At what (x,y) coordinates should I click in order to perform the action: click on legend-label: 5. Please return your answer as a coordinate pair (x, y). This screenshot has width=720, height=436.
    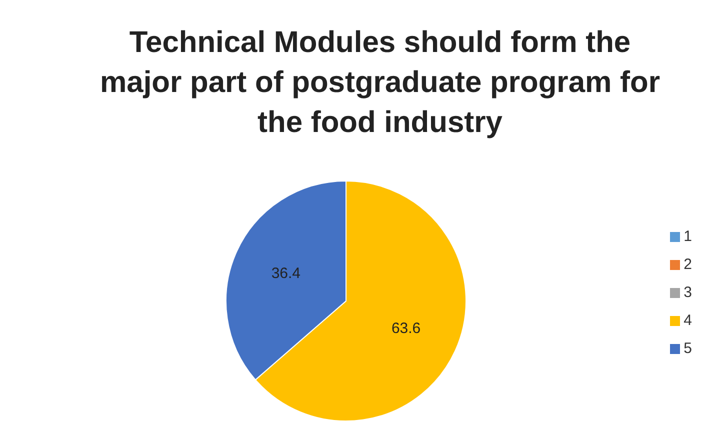
    Looking at the image, I should click on (688, 348).